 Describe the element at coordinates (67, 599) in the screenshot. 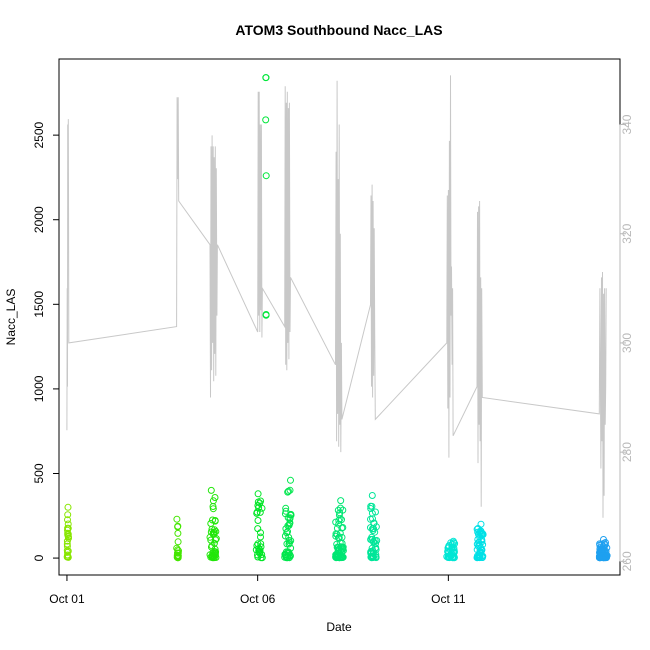

I see `x-tick-label: Oct 01` at that location.